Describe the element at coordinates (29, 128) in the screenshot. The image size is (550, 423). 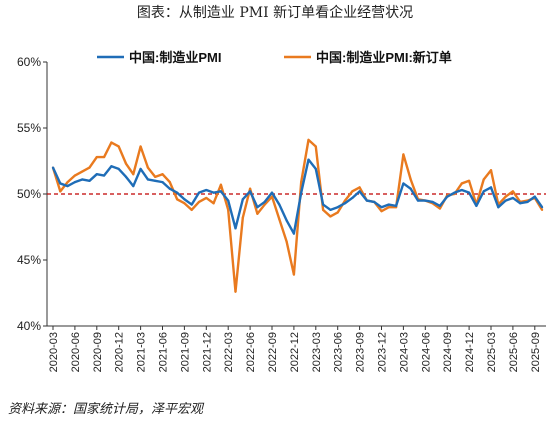
I see `y-tick-label: 55%` at that location.